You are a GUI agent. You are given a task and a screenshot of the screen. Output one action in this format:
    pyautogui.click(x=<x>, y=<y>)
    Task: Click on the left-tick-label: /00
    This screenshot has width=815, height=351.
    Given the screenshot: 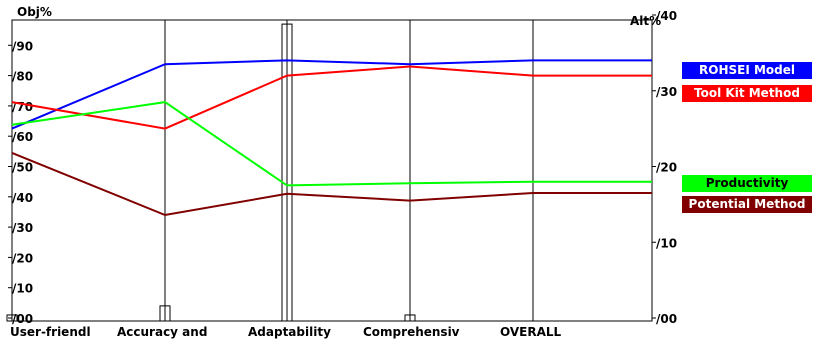 What is the action you would take?
    pyautogui.click(x=22, y=319)
    